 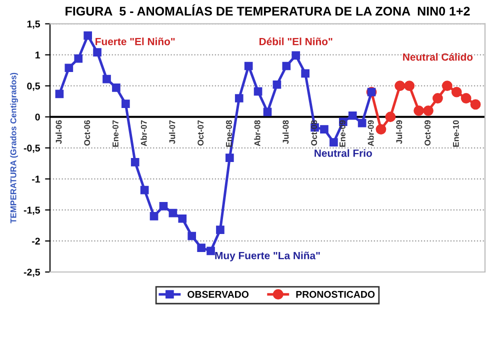 I want to click on y-tick-label: -1,5, so click(x=32, y=210).